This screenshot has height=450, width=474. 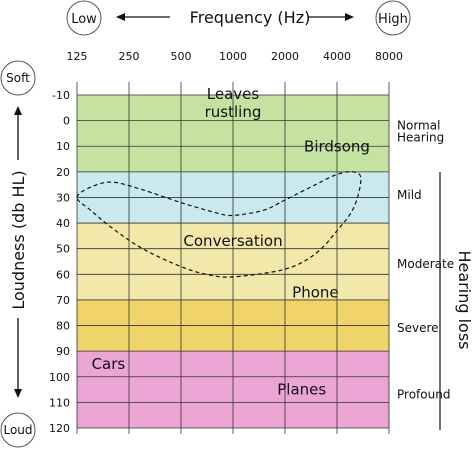 I want to click on y-tick-label: 120, so click(x=59, y=428).